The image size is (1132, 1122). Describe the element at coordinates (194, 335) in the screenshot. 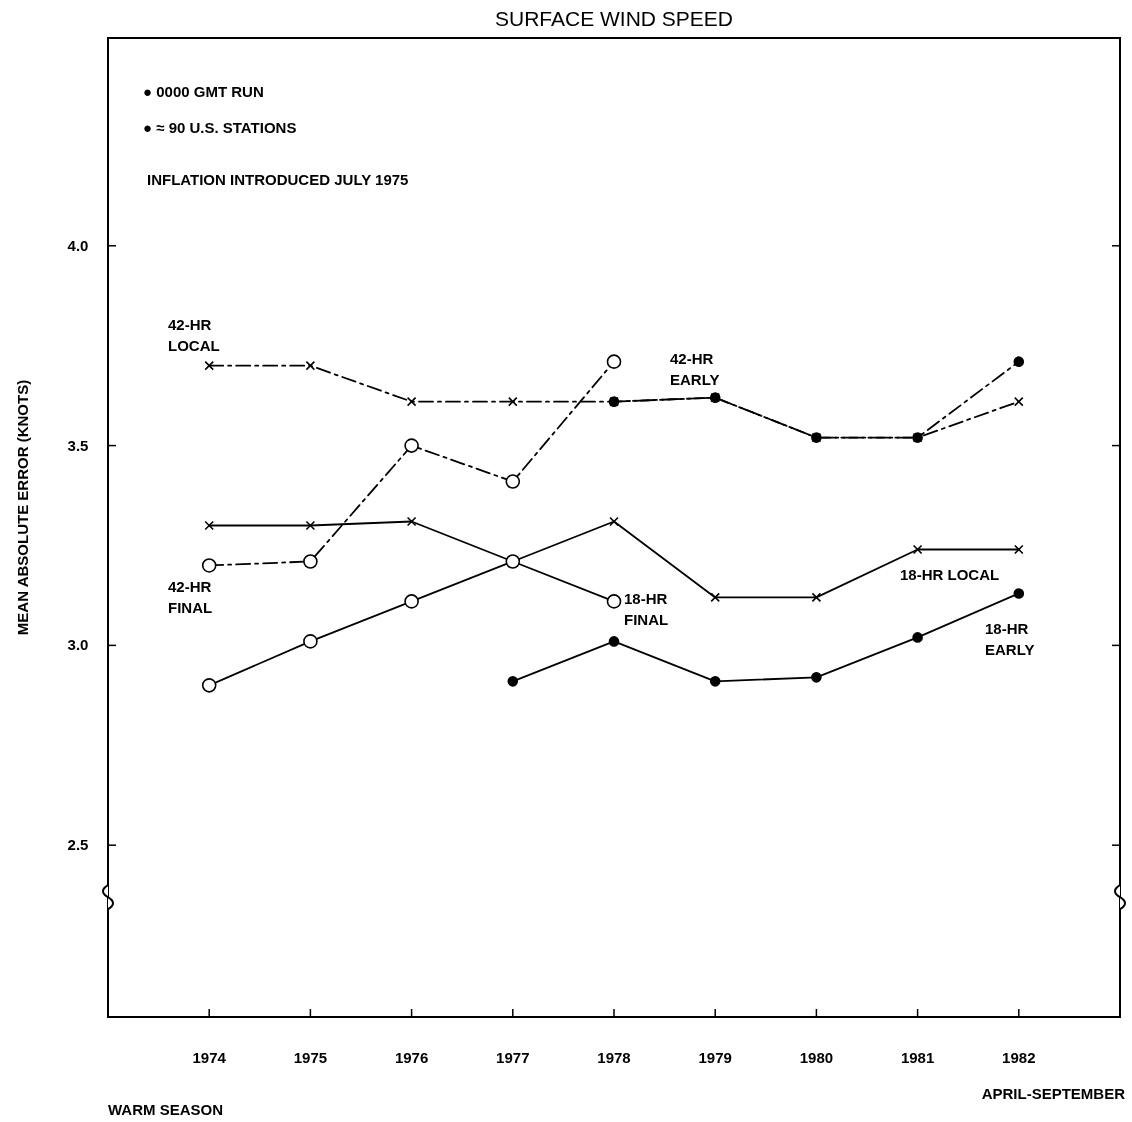

I see `series-label: 42-HR LOCAL` at that location.